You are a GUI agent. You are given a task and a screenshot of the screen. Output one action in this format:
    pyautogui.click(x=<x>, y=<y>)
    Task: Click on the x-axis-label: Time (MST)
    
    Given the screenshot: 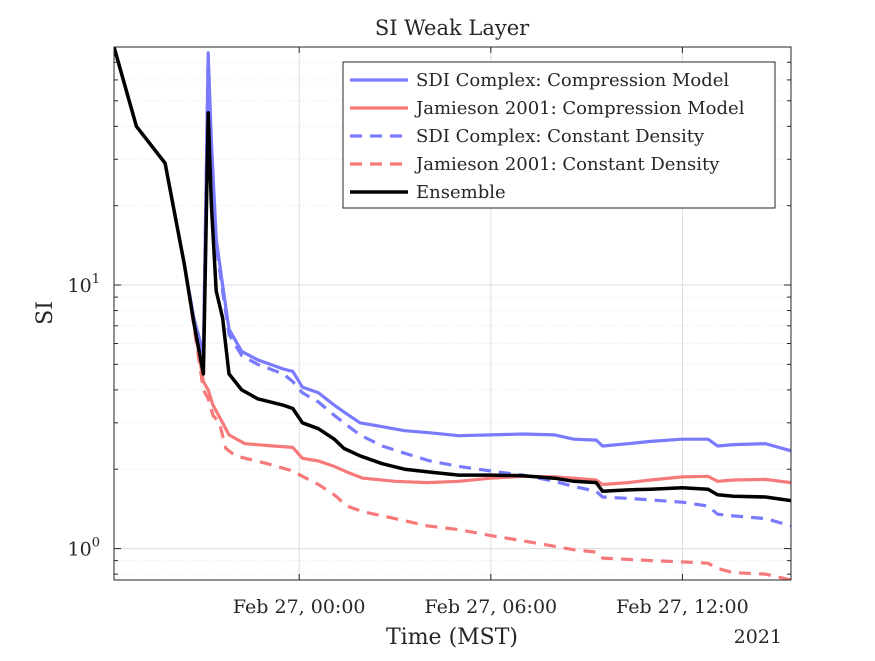 What is the action you would take?
    pyautogui.click(x=452, y=637)
    